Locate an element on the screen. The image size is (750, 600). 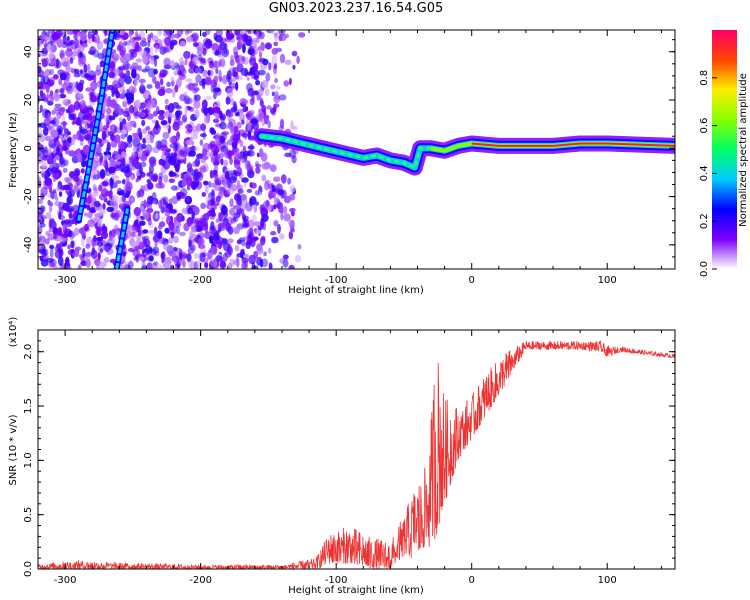
y-tick-label: -20 is located at coordinates (28, 196).